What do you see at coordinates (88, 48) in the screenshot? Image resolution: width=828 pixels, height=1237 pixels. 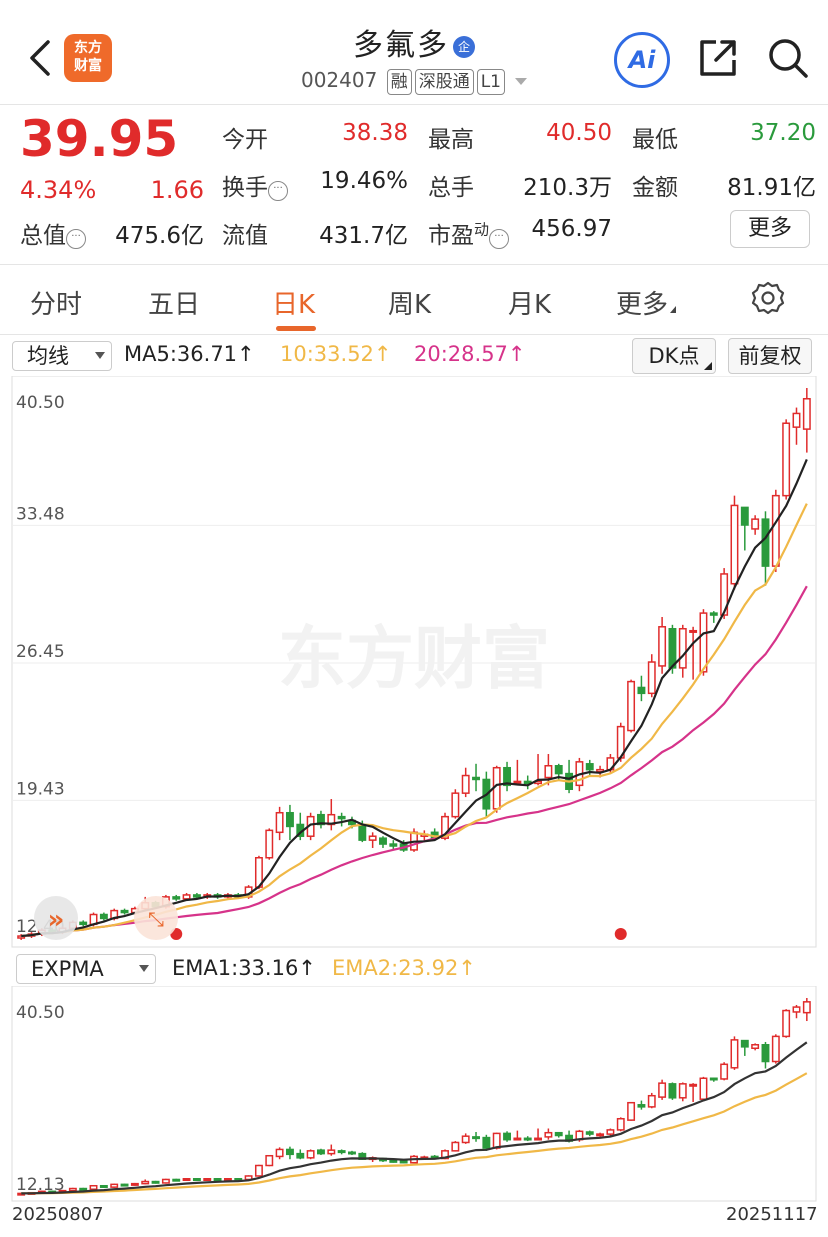 I see `logo-text-line1: 东方` at bounding box center [88, 48].